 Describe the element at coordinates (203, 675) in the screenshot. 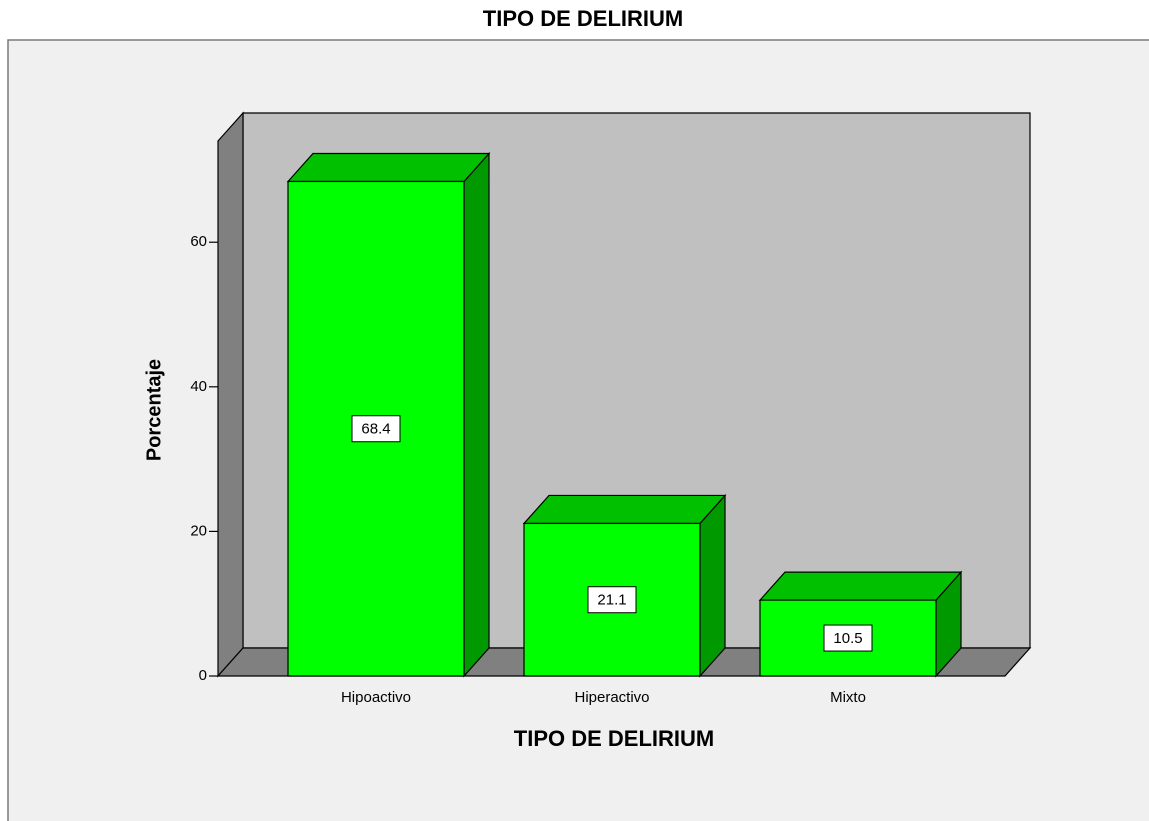

I see `y-tick-label: 0` at that location.